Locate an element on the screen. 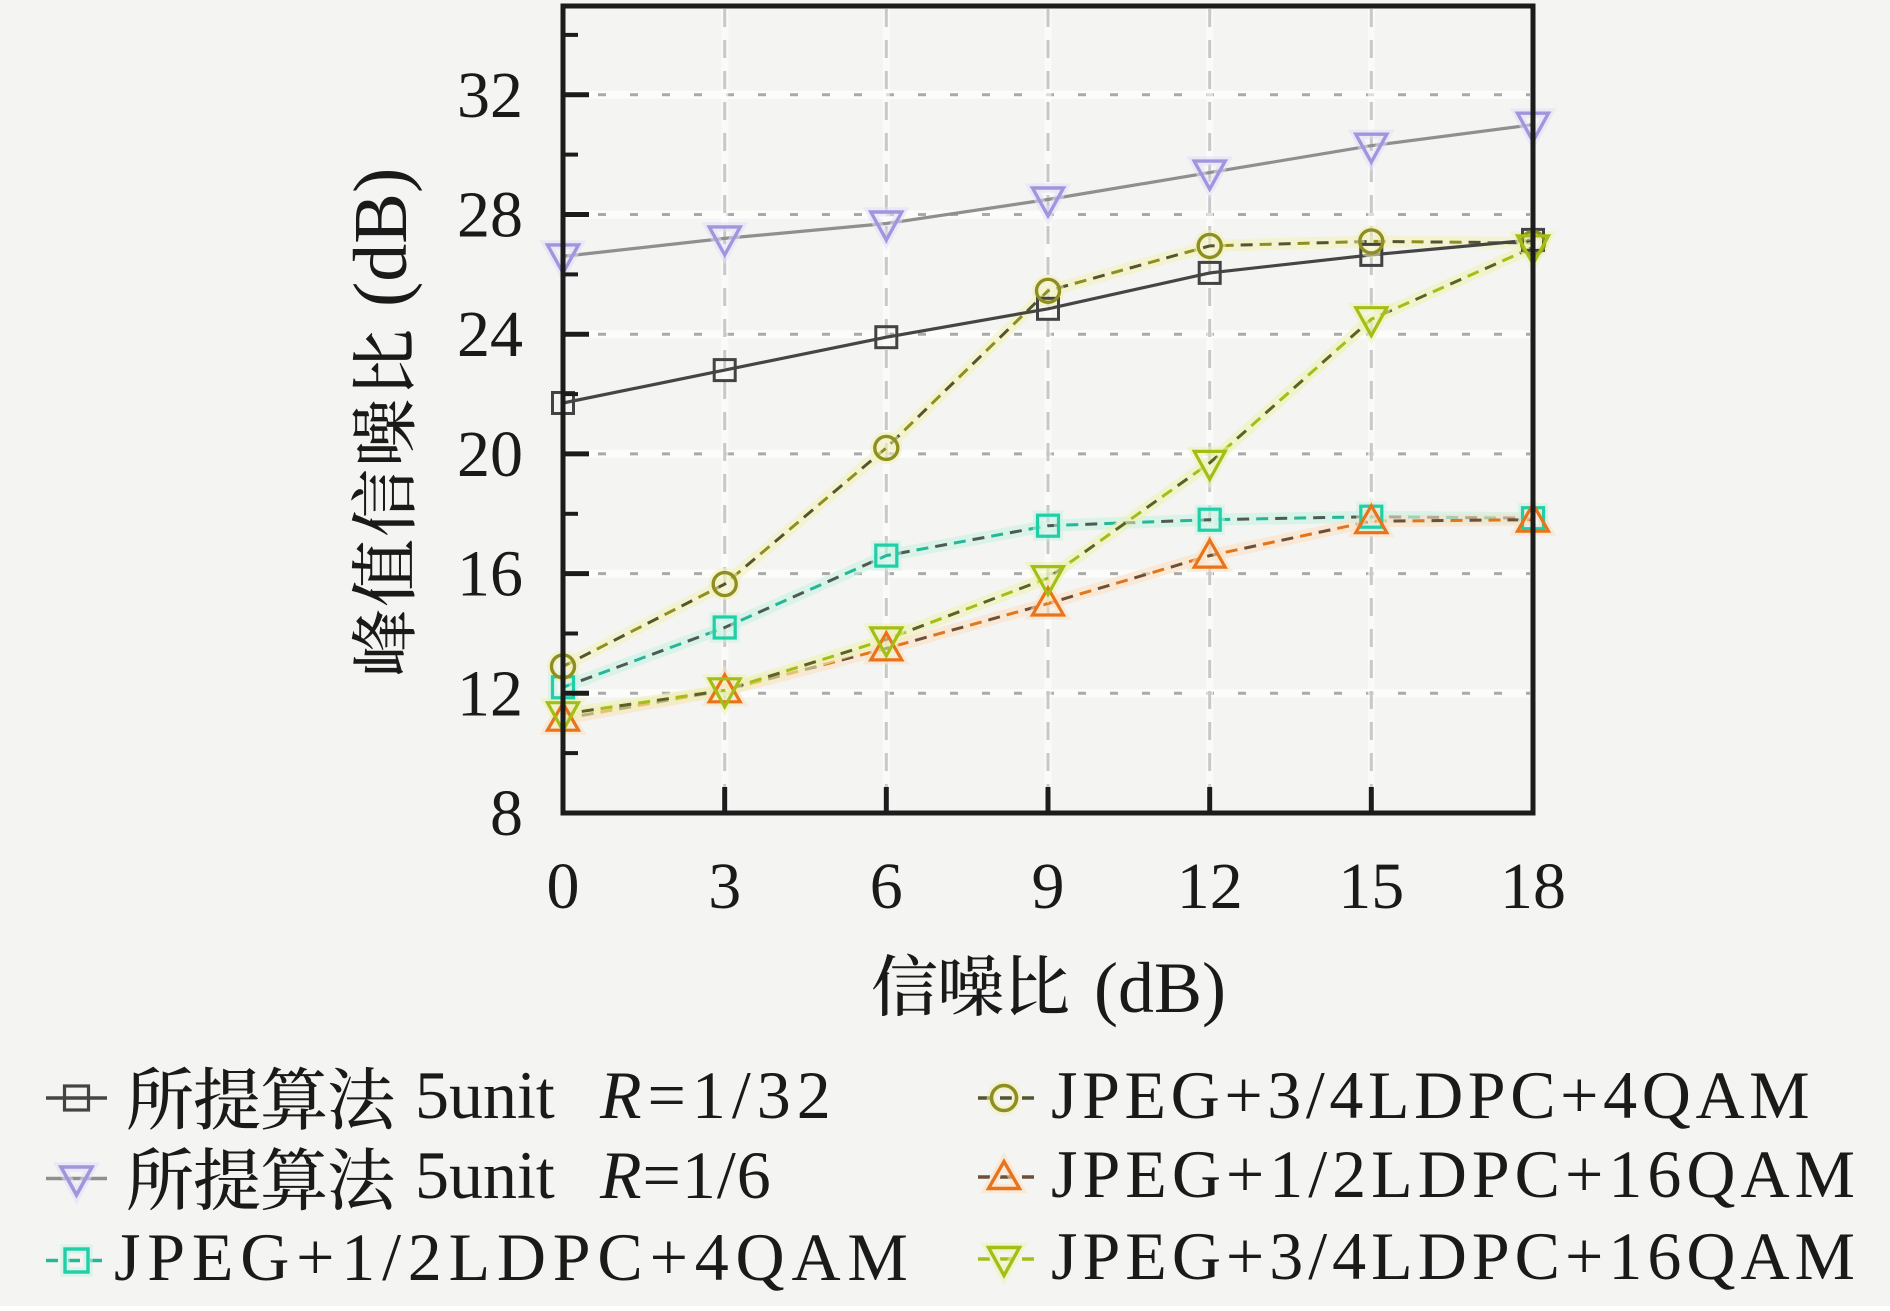 The image size is (1890, 1311). svg-text: 32 is located at coordinates (490, 95).